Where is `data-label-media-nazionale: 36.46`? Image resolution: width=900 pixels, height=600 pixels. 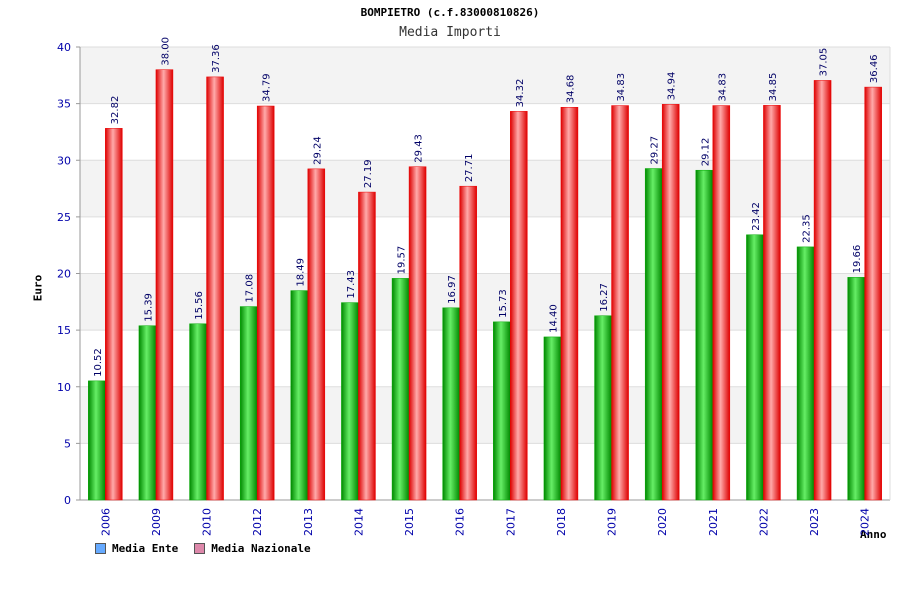
data-label-media-nazionale: 36.46 is located at coordinates (874, 68).